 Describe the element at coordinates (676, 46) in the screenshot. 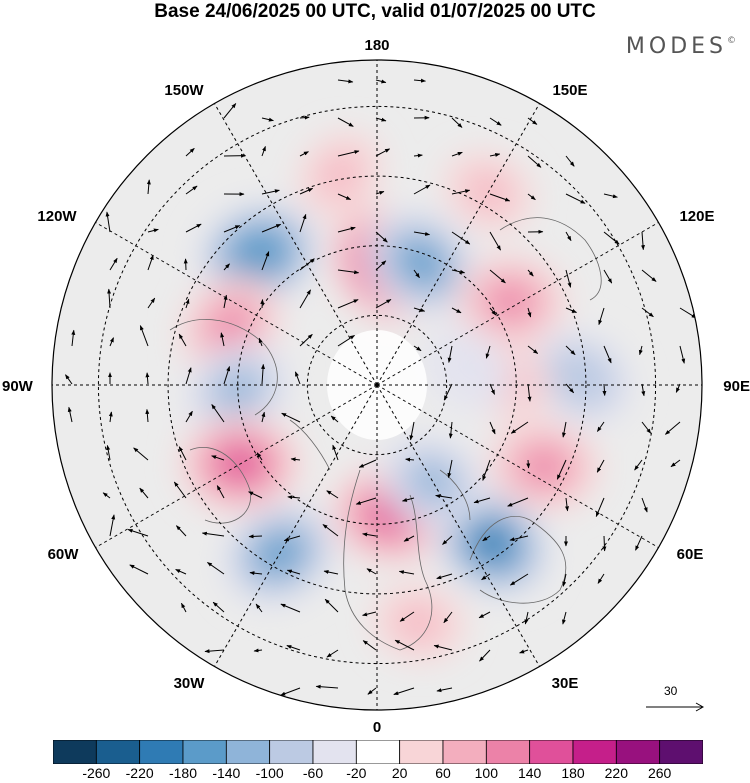

I see `brand-text: MODES` at that location.